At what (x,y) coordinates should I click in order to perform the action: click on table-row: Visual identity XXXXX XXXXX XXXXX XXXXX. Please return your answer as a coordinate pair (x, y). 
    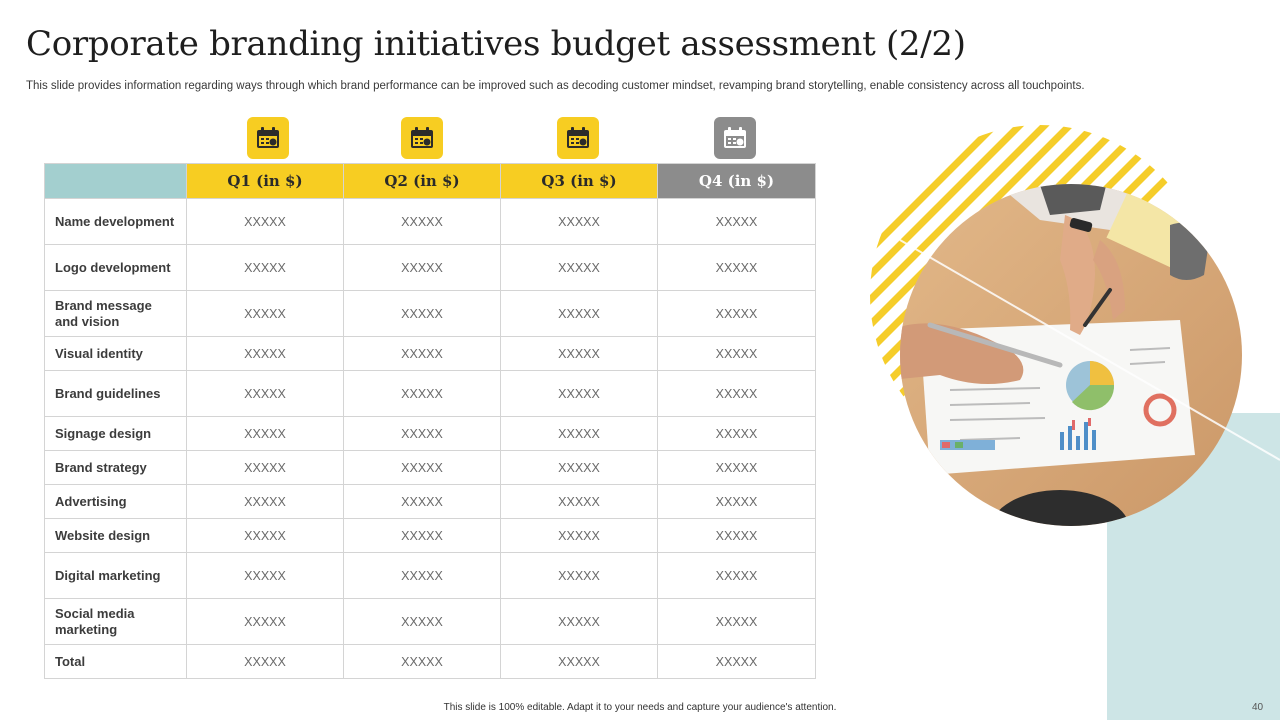
    Looking at the image, I should click on (430, 353).